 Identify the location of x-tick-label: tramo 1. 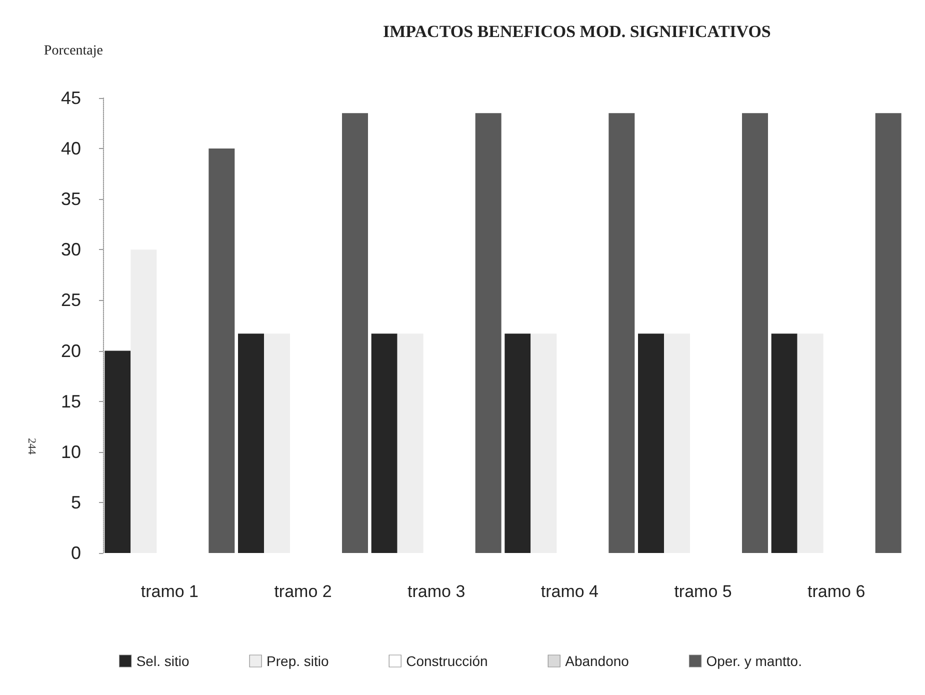
(169, 591).